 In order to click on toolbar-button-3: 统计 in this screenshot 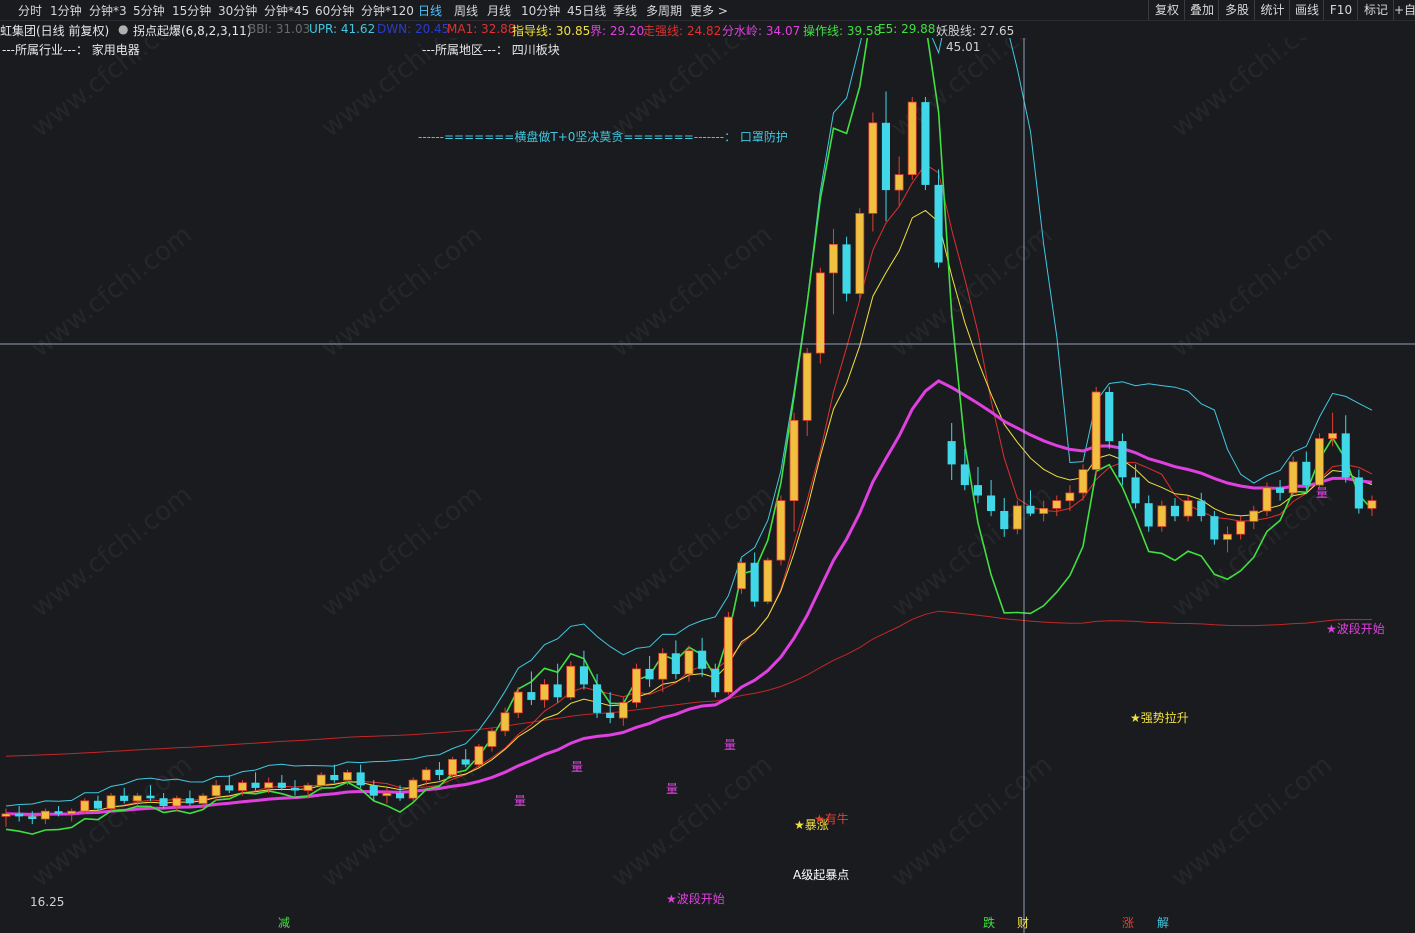, I will do `click(1272, 10)`.